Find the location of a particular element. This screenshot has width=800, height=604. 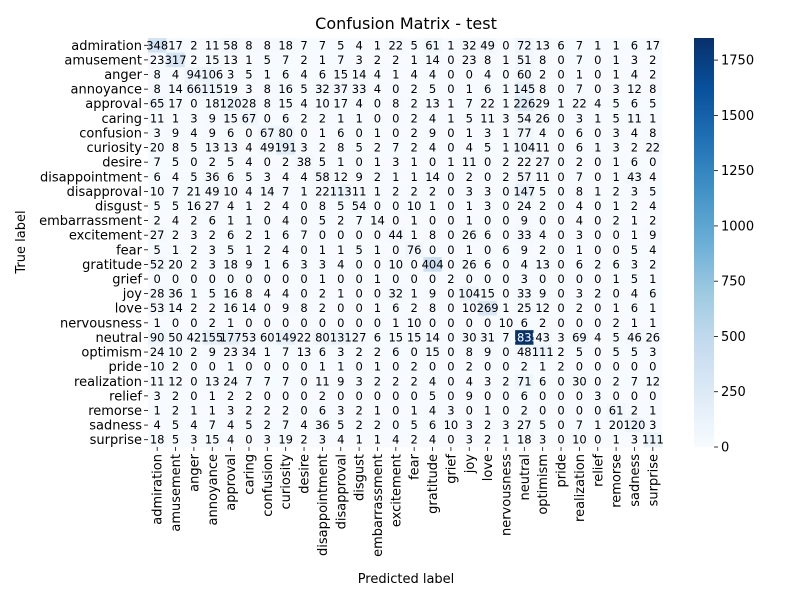

y-tick-label: desire is located at coordinates (122, 163).